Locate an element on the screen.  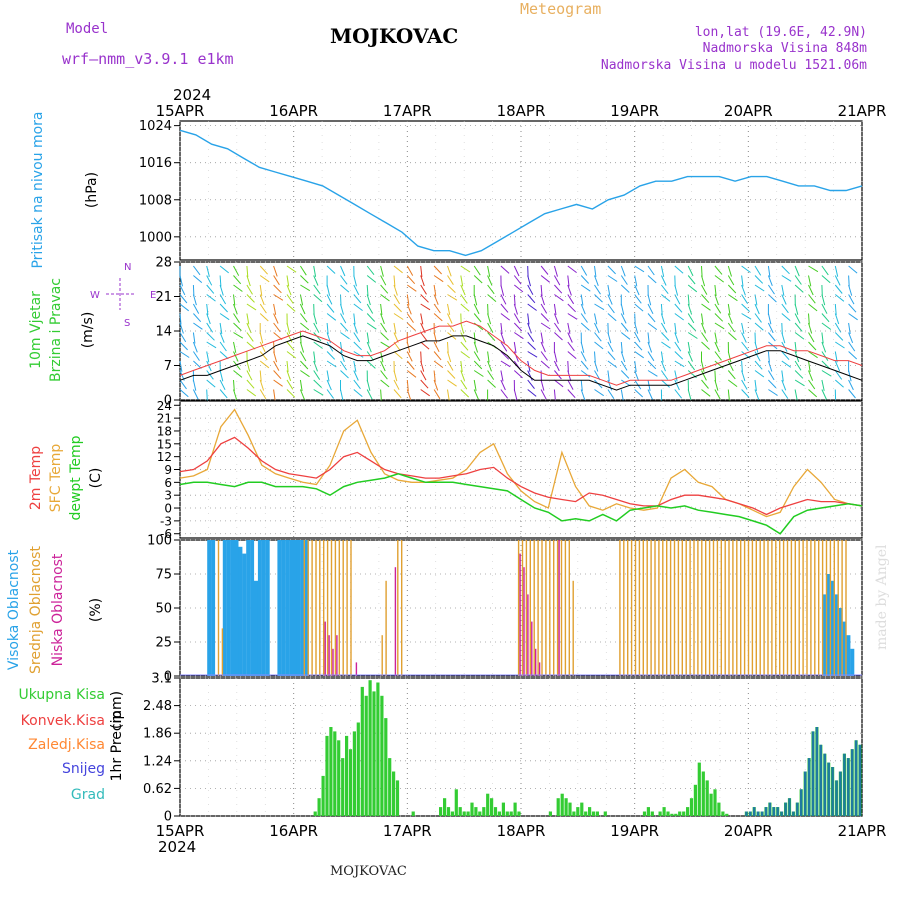
y-tick-label: 21 is located at coordinates (163, 297).